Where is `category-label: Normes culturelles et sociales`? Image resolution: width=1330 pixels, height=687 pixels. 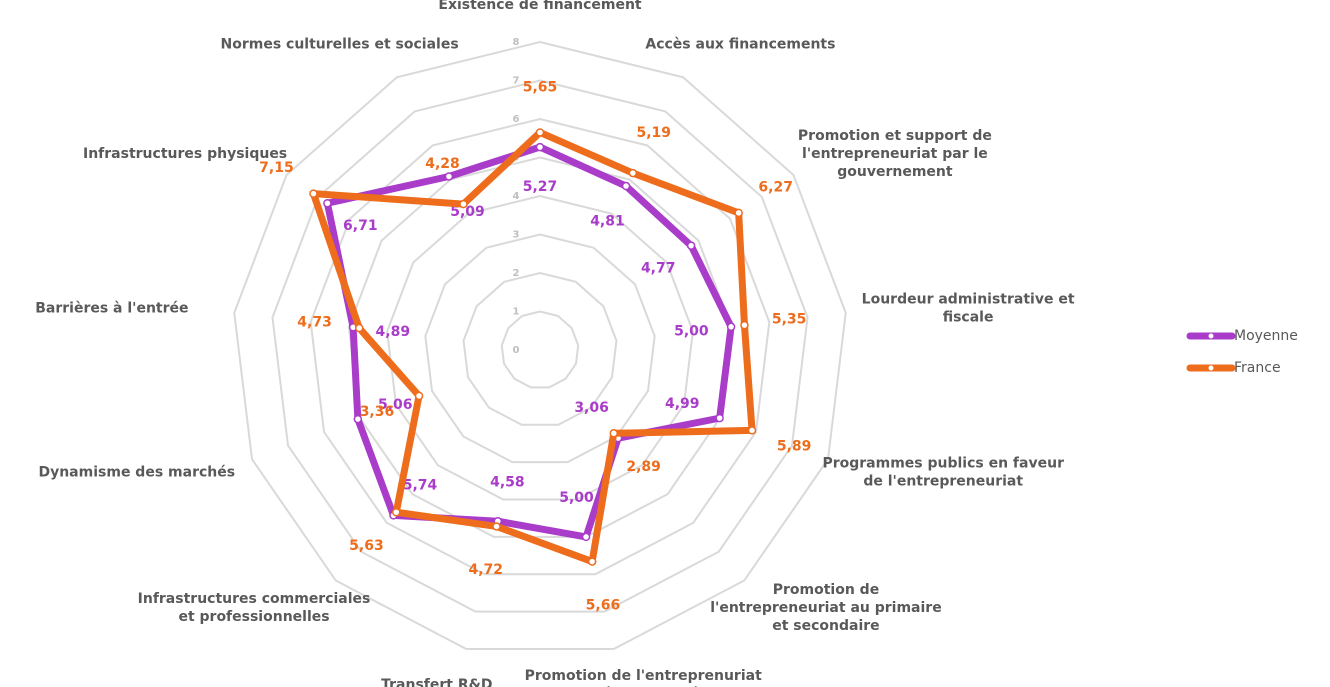 category-label: Normes culturelles et sociales is located at coordinates (340, 45).